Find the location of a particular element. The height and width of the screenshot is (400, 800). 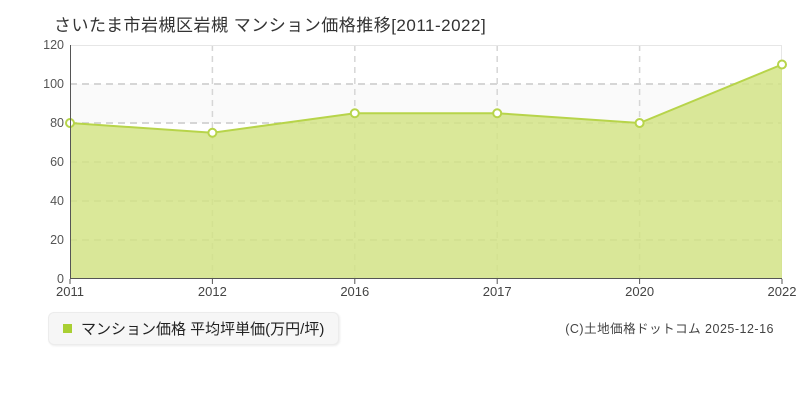

x-axis-label: 2022 is located at coordinates (782, 291).